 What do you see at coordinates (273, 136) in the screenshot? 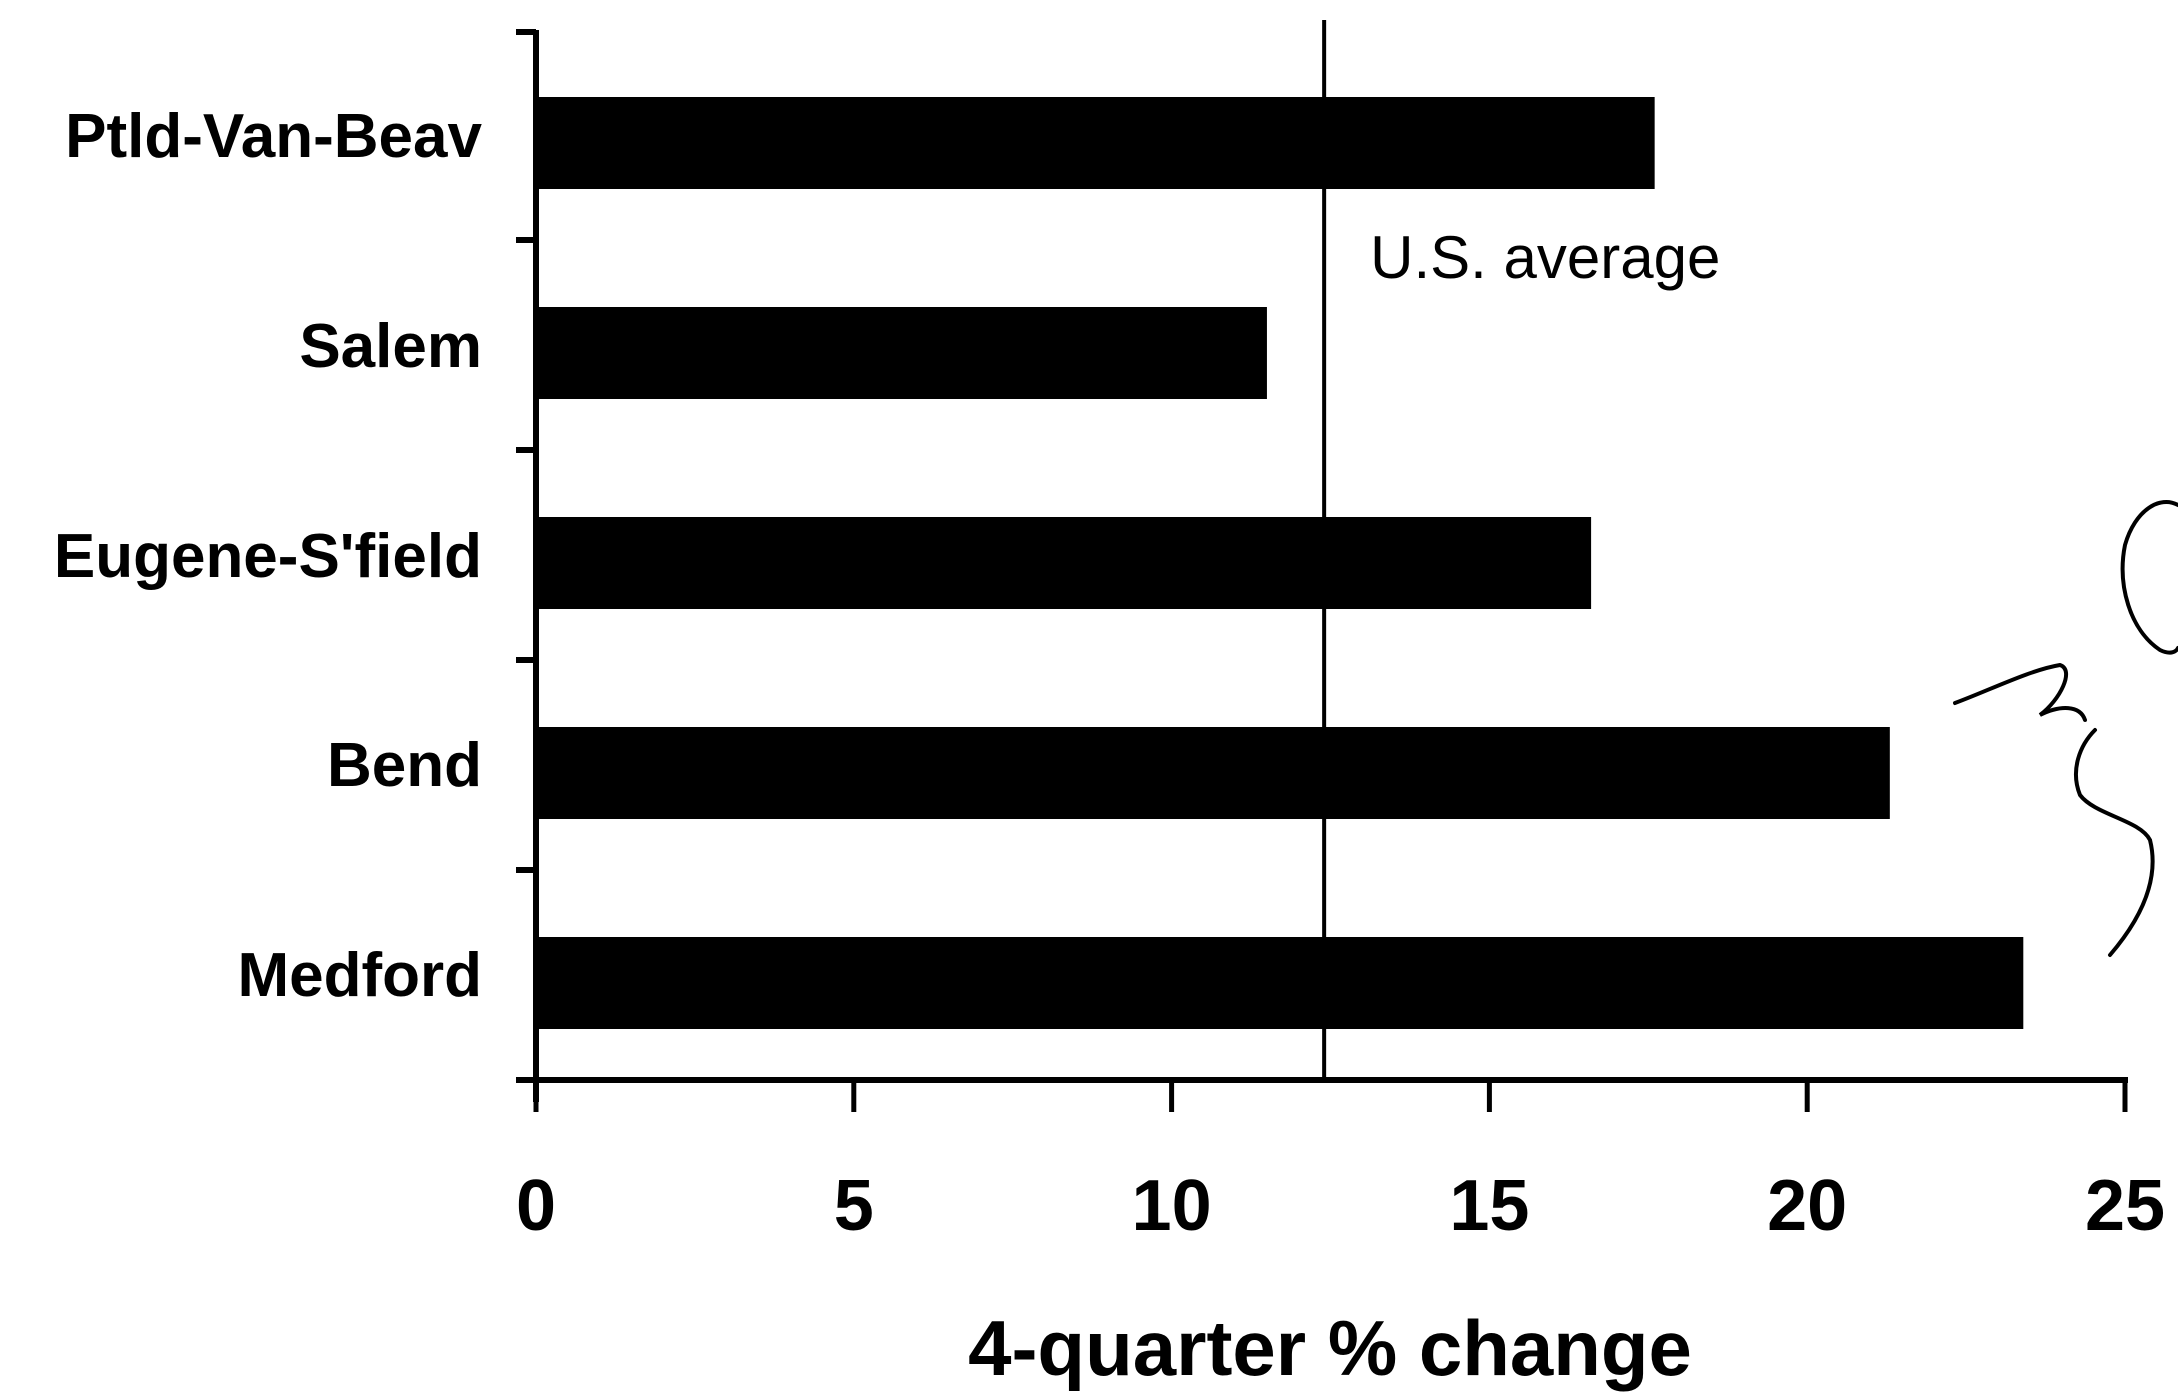
I see `category-label-ptld-van-beav: Ptld-Van-Beav` at bounding box center [273, 136].